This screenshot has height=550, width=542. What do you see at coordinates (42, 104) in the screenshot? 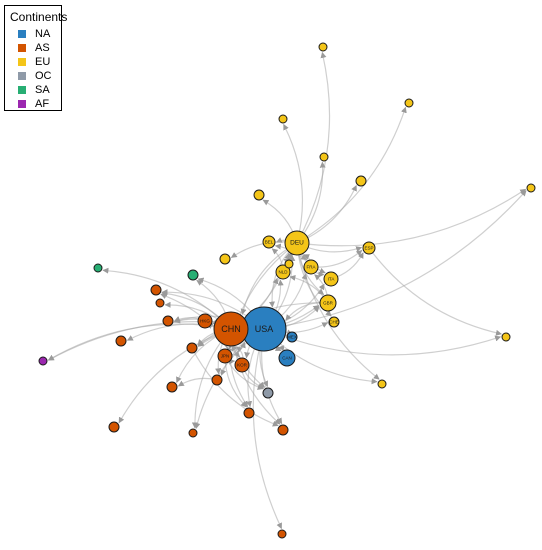
I see `legend-label-af: AF` at bounding box center [42, 104].